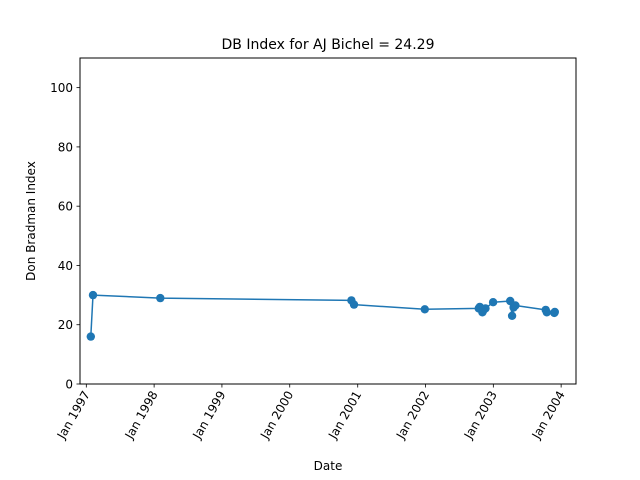 The image size is (640, 480). I want to click on x-tick-label: Jan 2004, so click(548, 416).